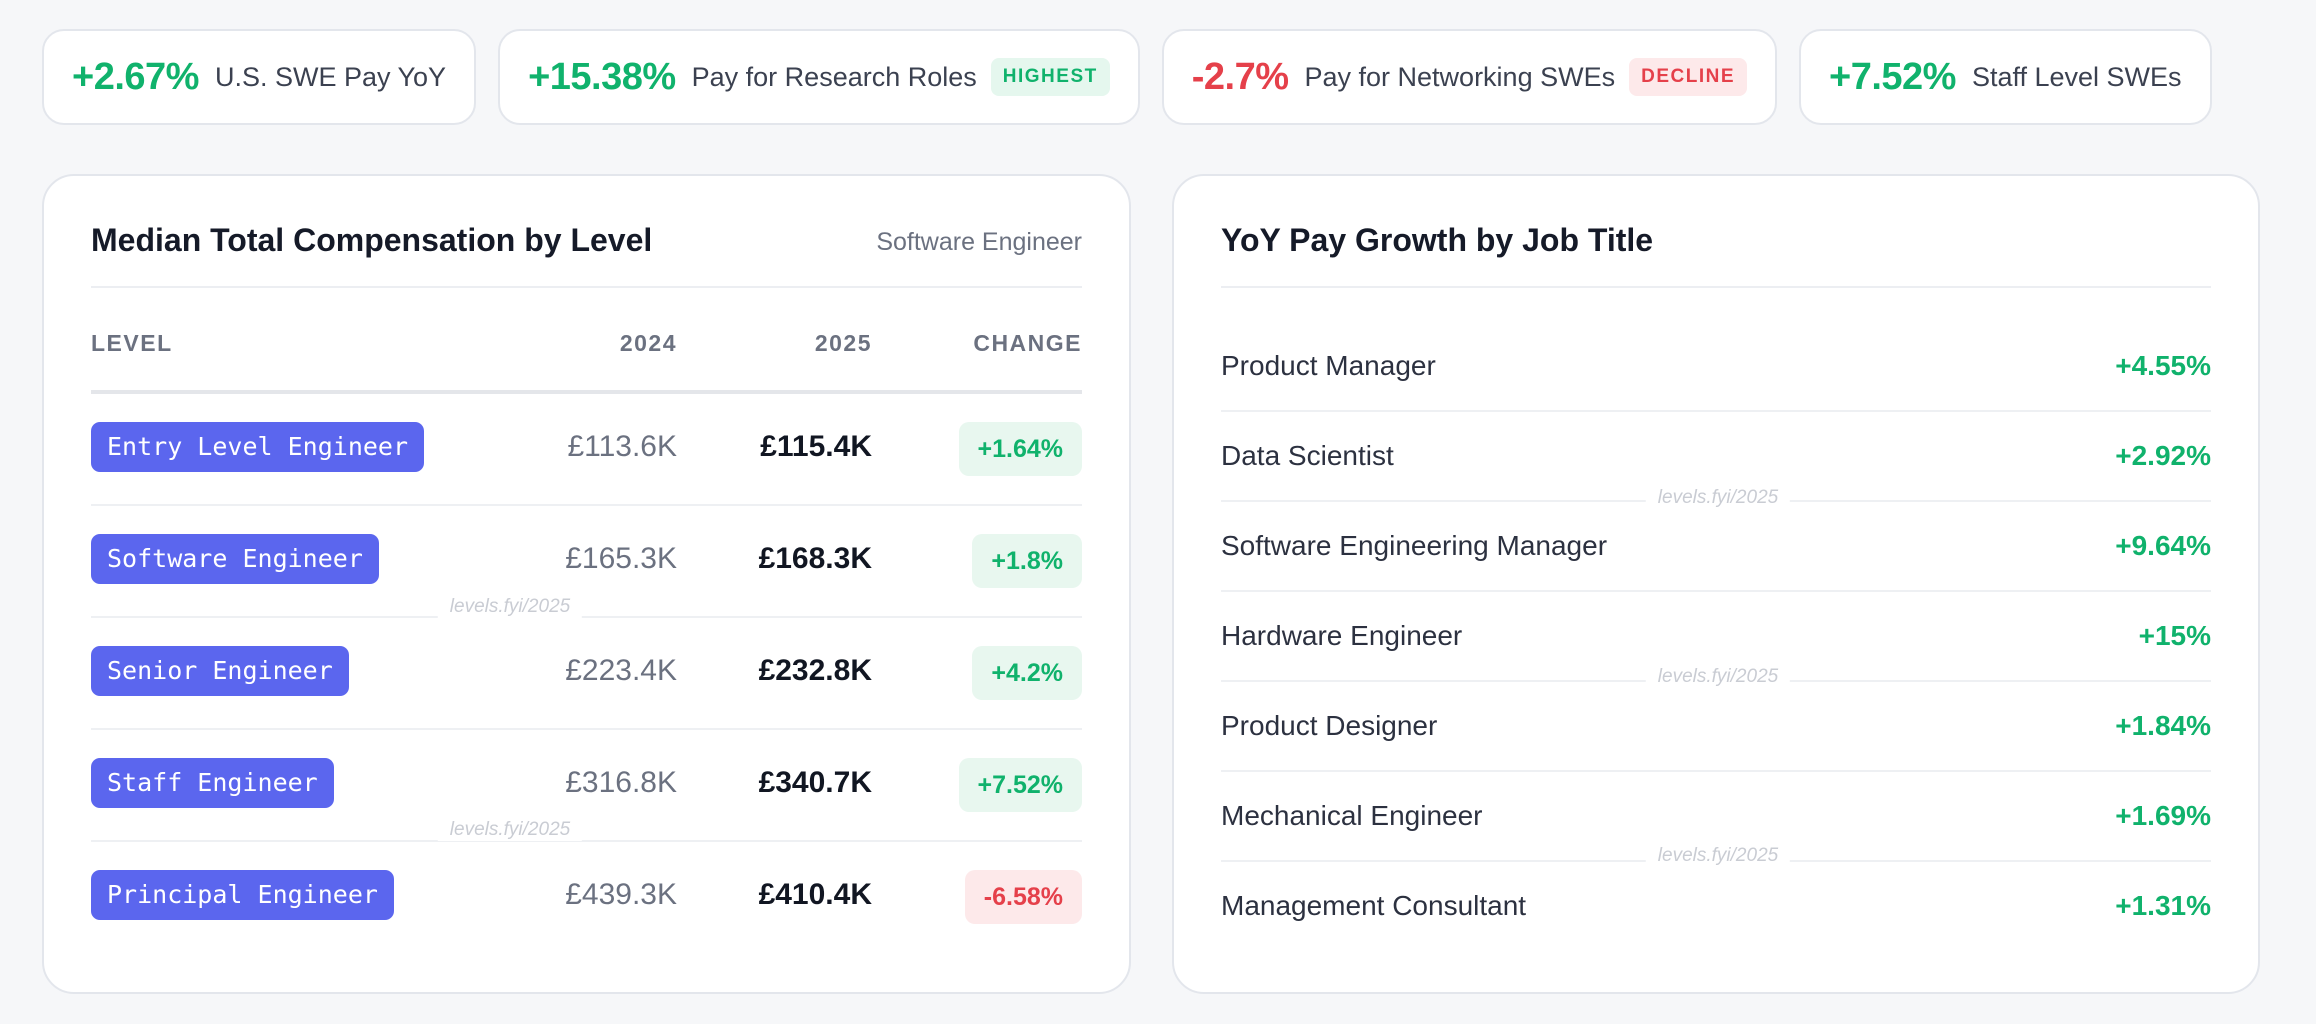 The height and width of the screenshot is (1024, 2316). Describe the element at coordinates (132, 343) in the screenshot. I see `column-header-level: LEVEL` at that location.